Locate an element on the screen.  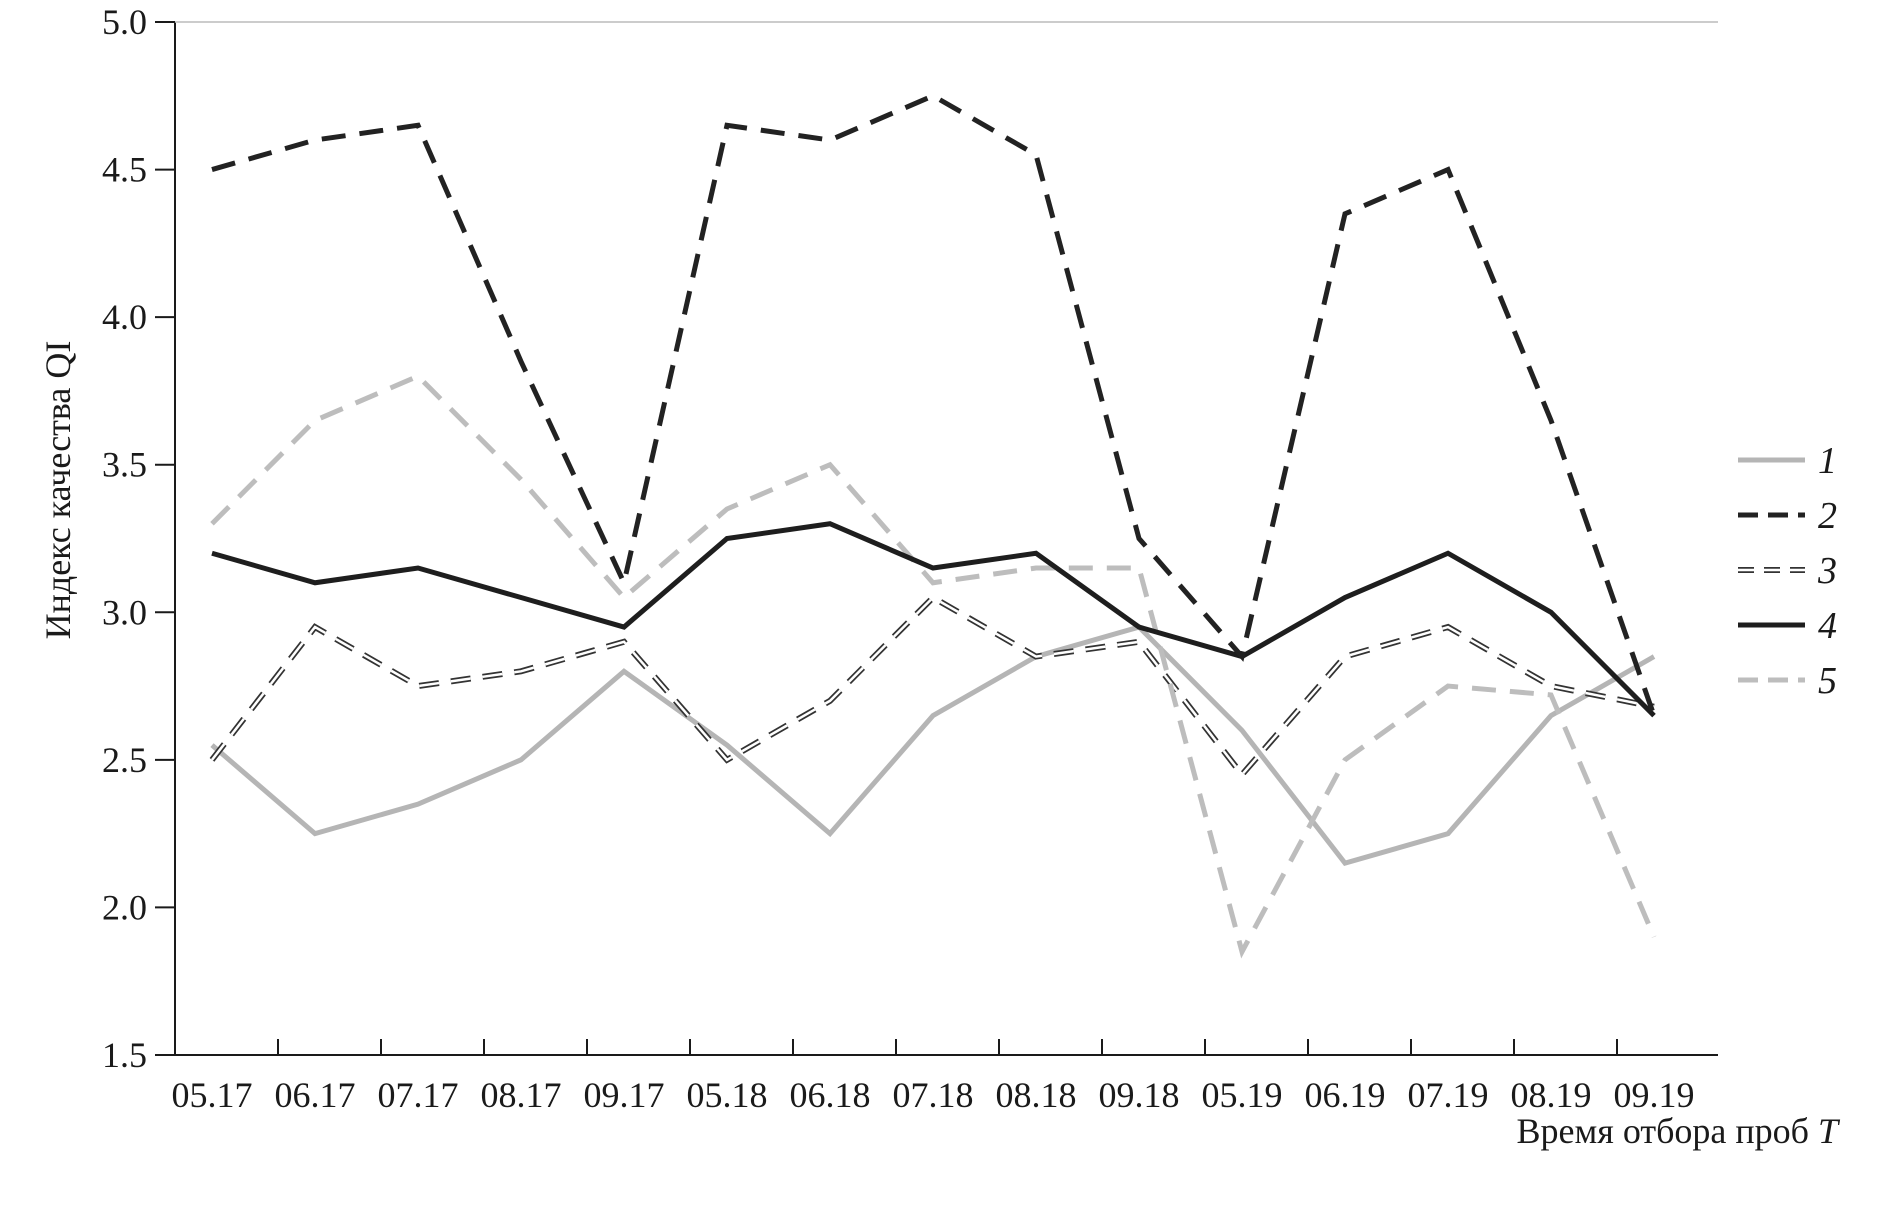
y-tick-label: 4.0 is located at coordinates (124, 317).